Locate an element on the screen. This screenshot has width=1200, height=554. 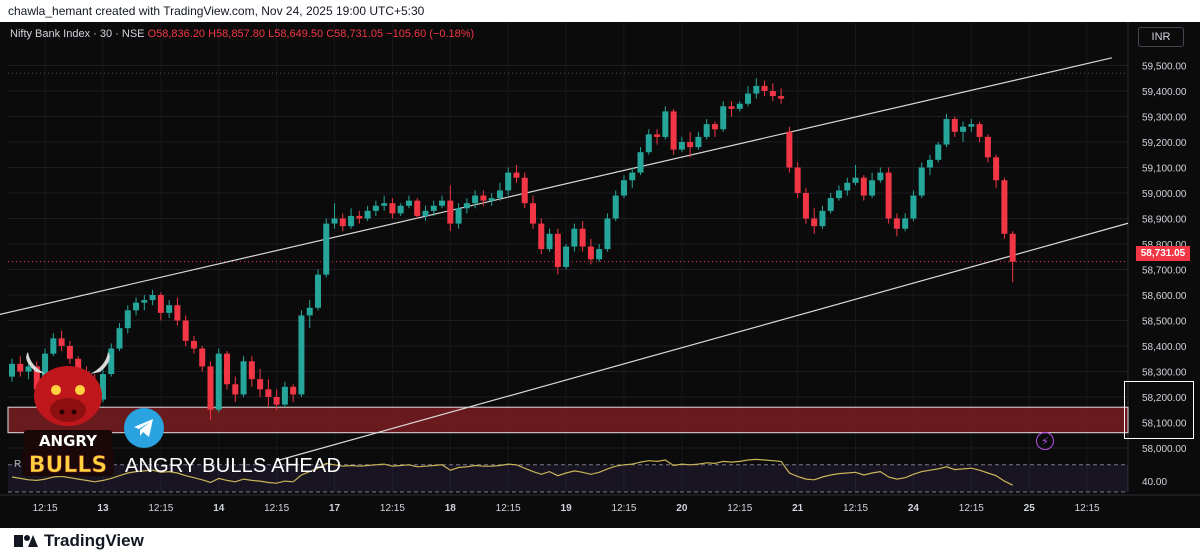
support-zone-rect is located at coordinates (568, 420).